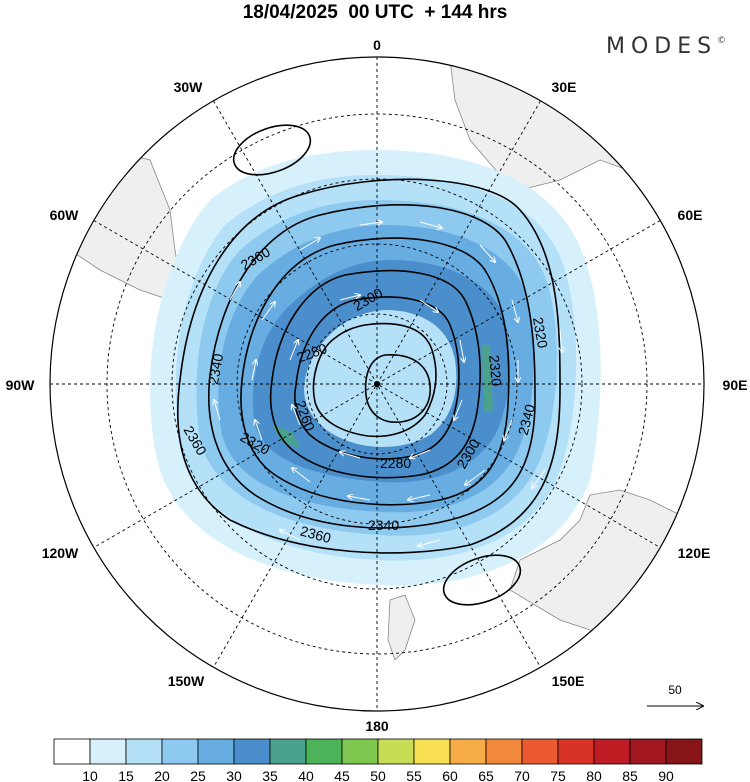 This screenshot has width=750, height=782. What do you see at coordinates (675, 690) in the screenshot?
I see `vector-key-label: 50` at bounding box center [675, 690].